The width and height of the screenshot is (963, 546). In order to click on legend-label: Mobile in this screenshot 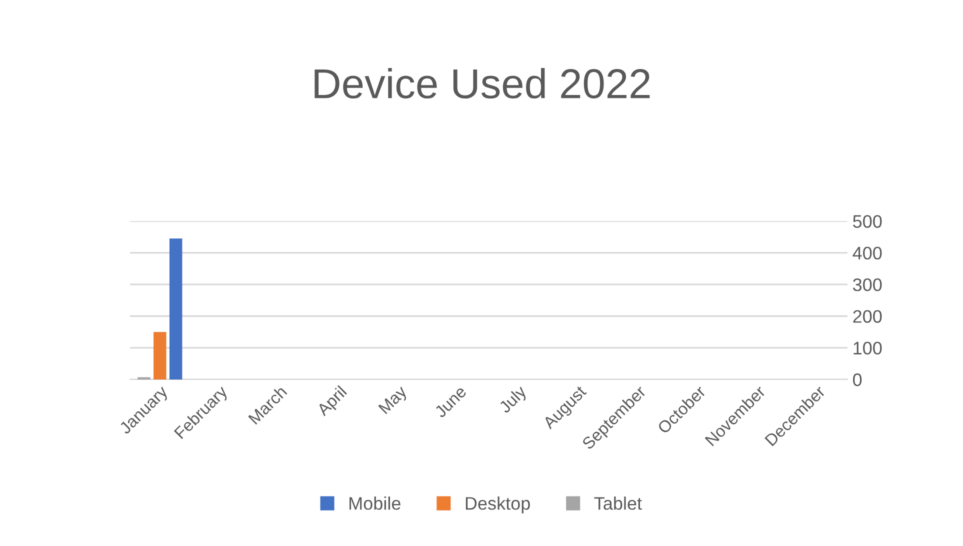, I will do `click(375, 503)`.